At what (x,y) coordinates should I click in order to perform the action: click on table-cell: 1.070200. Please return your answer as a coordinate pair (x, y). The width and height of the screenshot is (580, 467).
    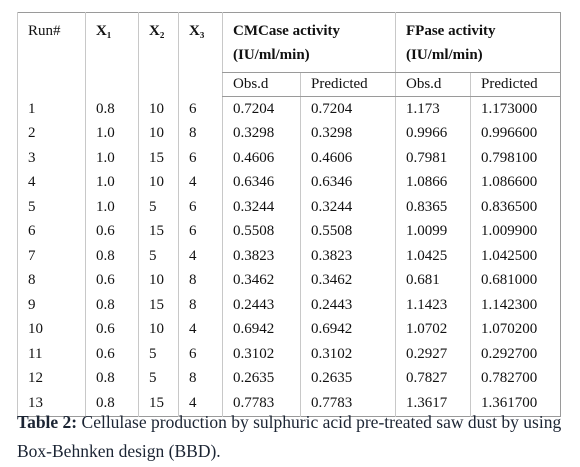
    Looking at the image, I should click on (515, 329).